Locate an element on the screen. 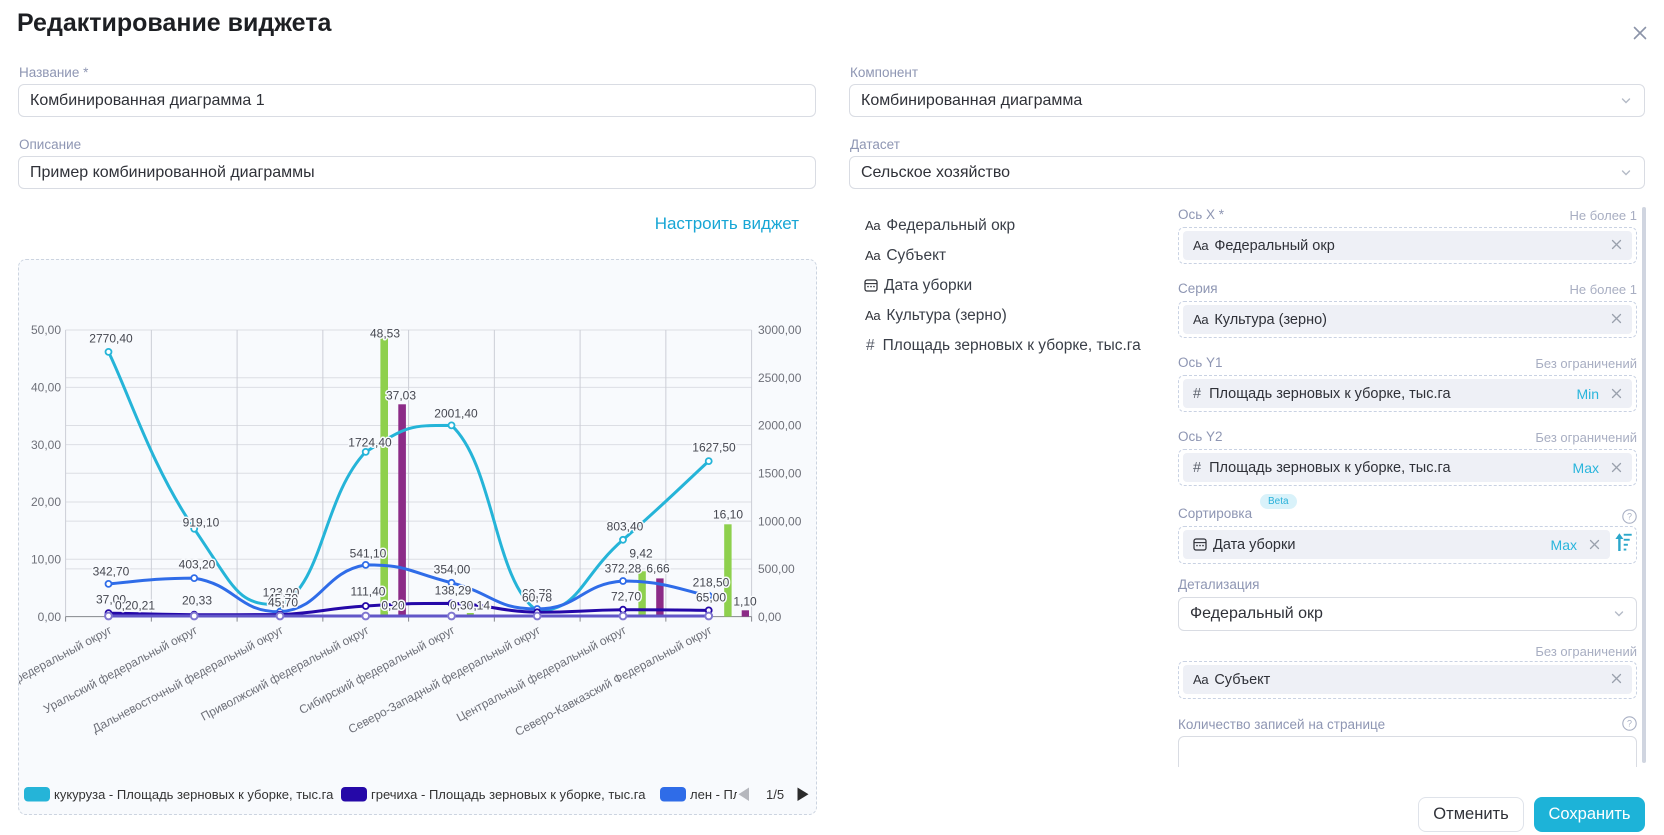  svg-text: 1724,40 is located at coordinates (370, 442).